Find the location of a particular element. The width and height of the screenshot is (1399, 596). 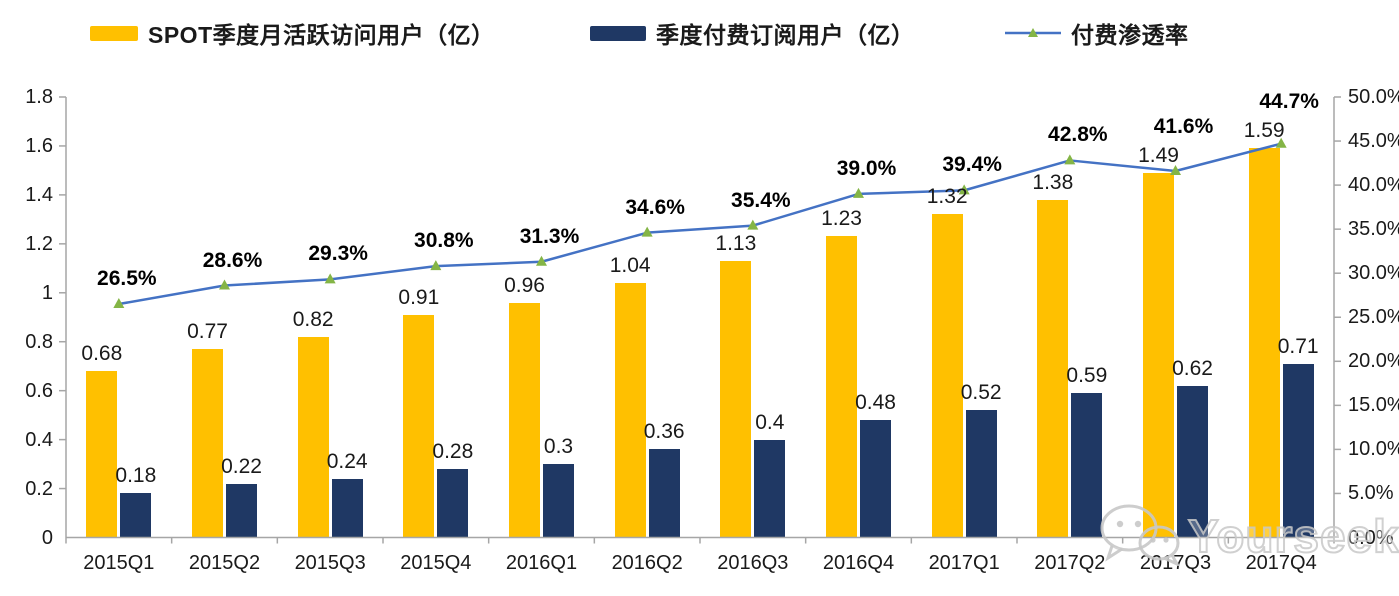

penetration-value-label: 44.7% is located at coordinates (1289, 102).